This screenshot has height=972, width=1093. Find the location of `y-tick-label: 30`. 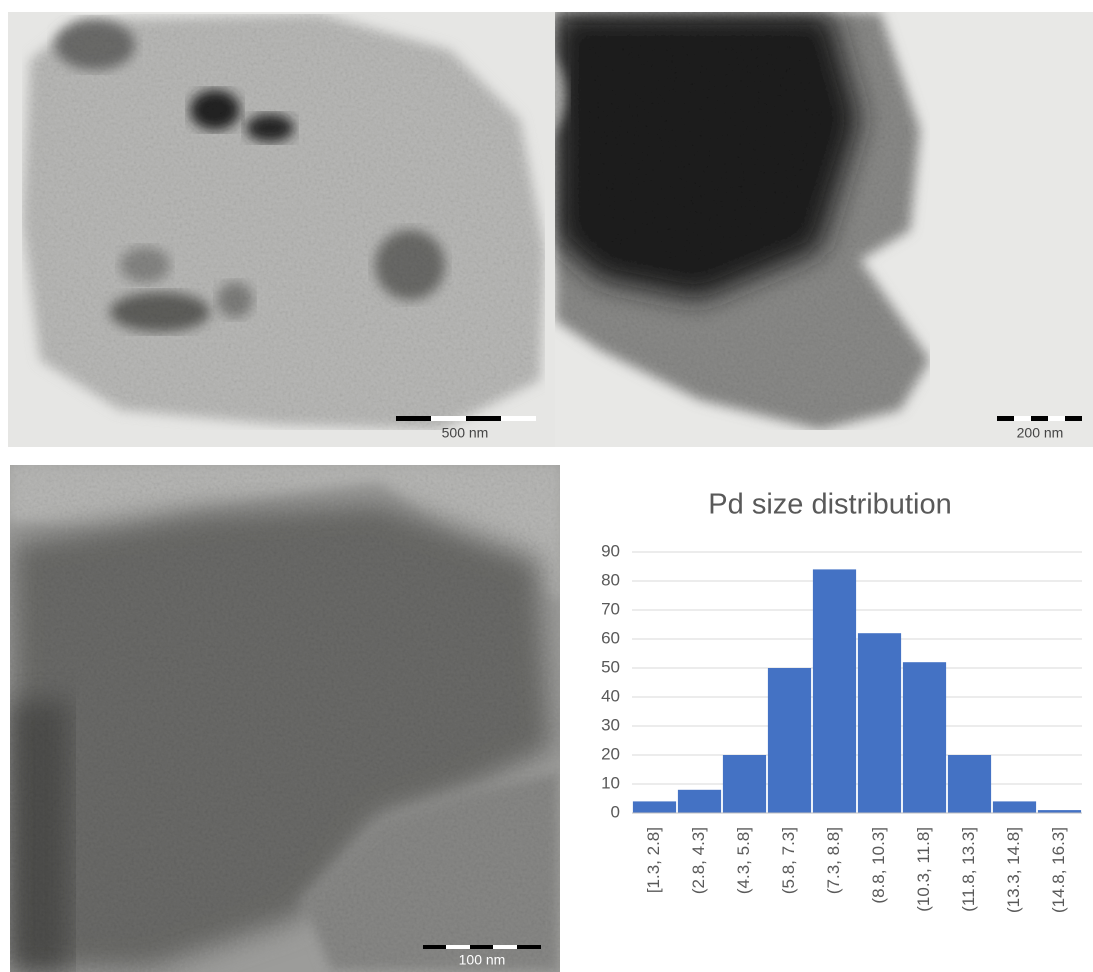

y-tick-label: 30 is located at coordinates (610, 724).